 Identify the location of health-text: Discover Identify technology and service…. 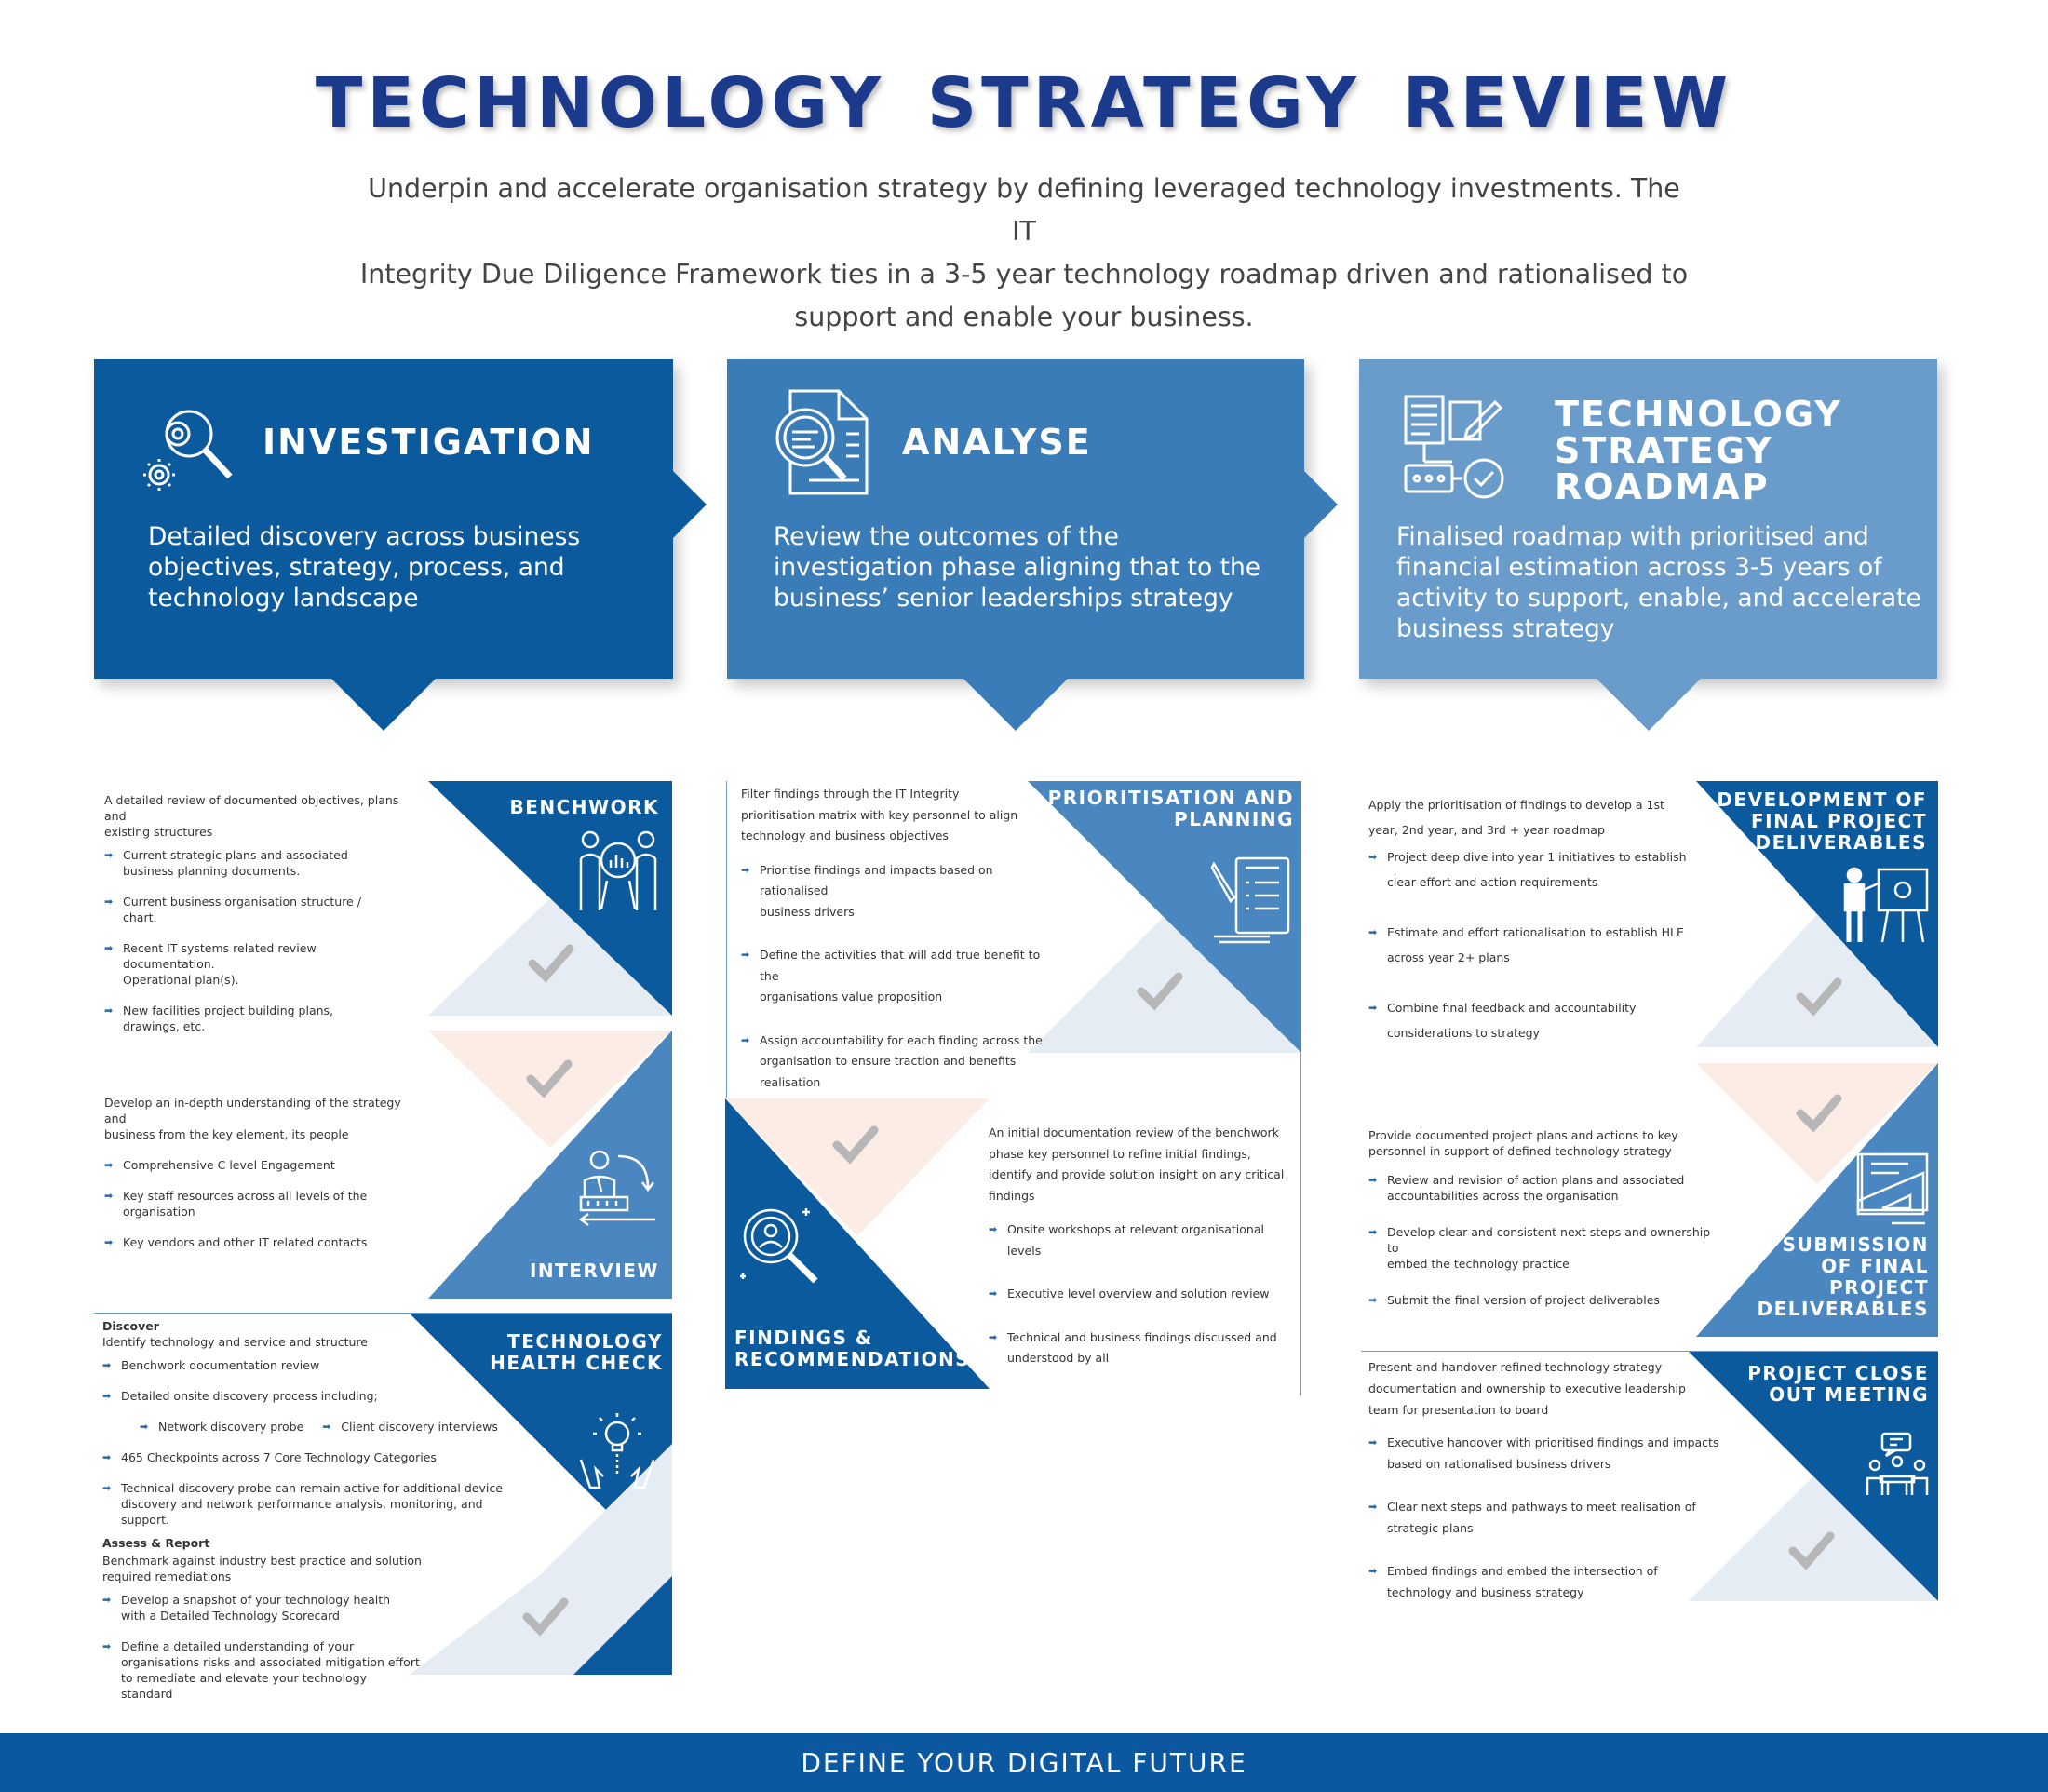
(302, 1510).